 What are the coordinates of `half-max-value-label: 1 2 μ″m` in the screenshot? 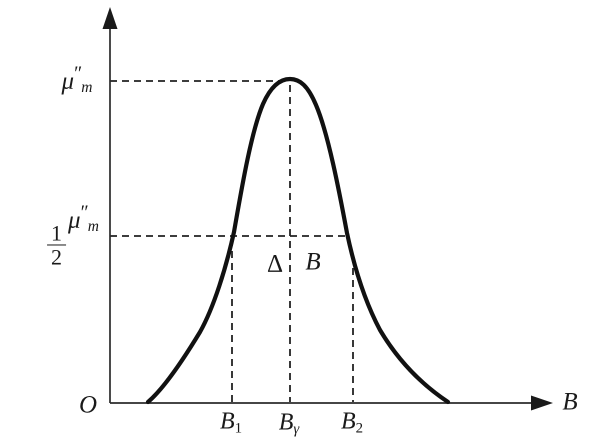 It's located at (73, 236).